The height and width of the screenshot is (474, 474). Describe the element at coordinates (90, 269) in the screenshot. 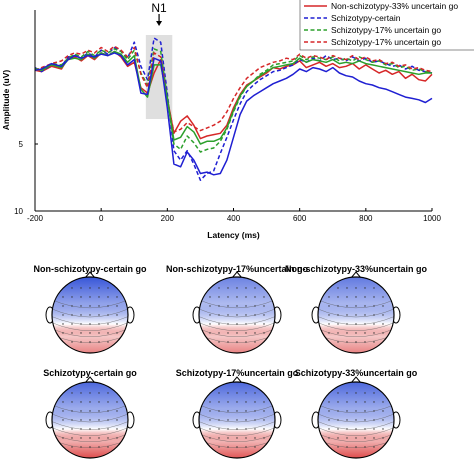

I see `topomap-title: Non-schizotypy-certain go` at that location.